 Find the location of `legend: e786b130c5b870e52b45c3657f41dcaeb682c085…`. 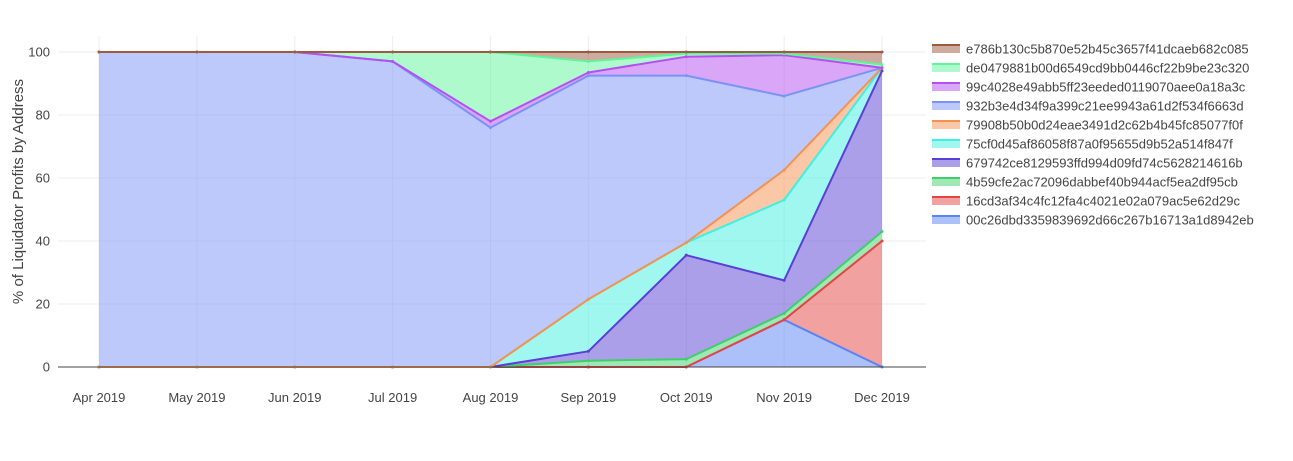

legend: e786b130c5b870e52b45c3657f41dcaeb682c085… is located at coordinates (1093, 135).